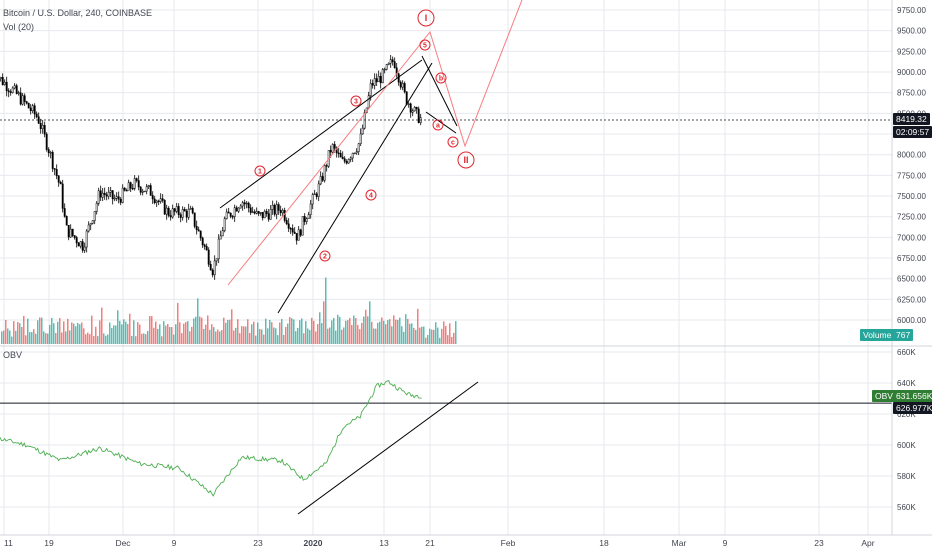  What do you see at coordinates (911, 119) in the screenshot?
I see `last-price-badge: 8419.32` at bounding box center [911, 119].